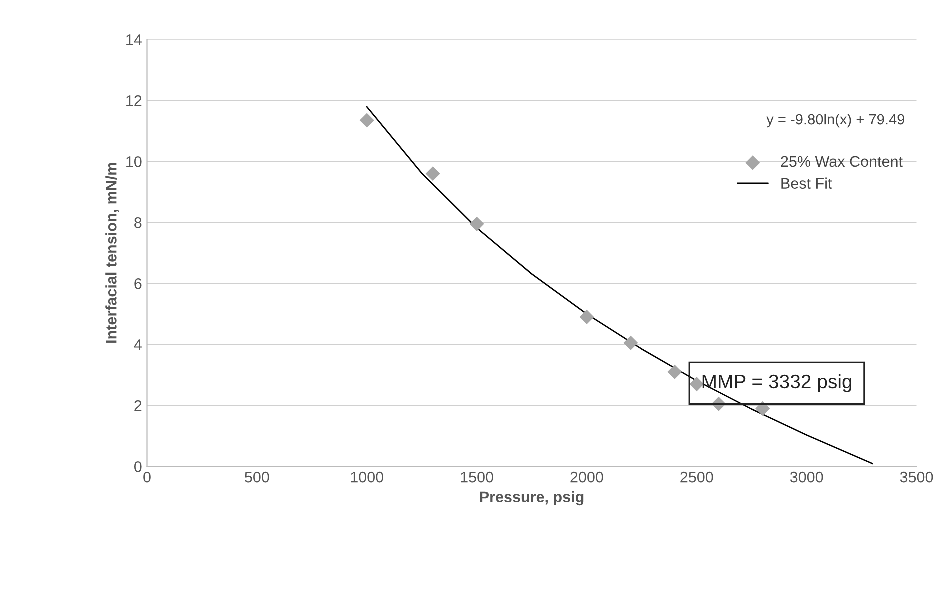 The image size is (950, 610). Describe the element at coordinates (835, 121) in the screenshot. I see `annotation: y = -9.80ln(x) + 79.49` at that location.